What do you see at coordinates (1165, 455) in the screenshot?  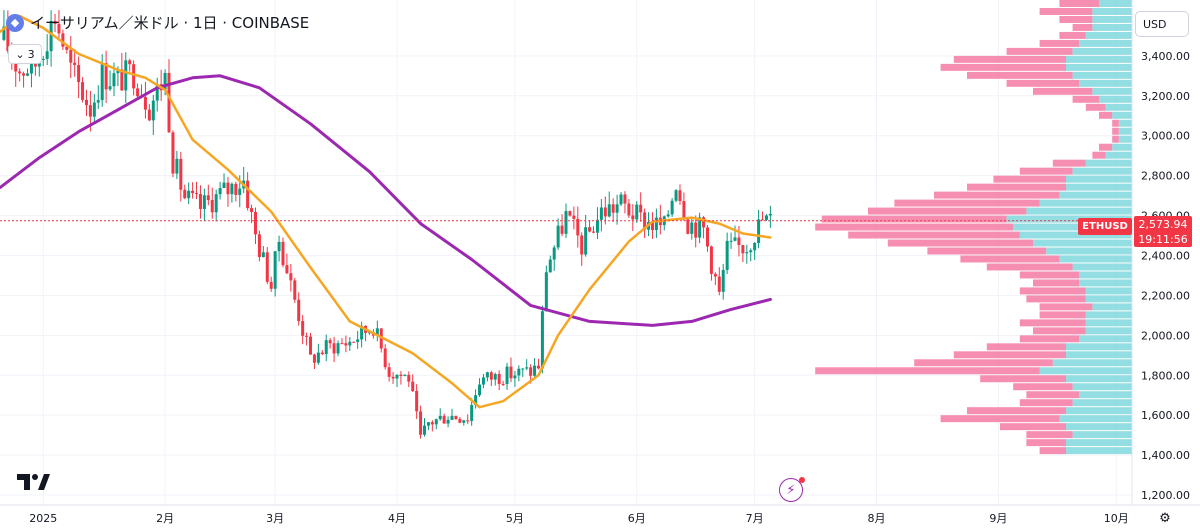 I see `price-tick-label: 1,400.00` at bounding box center [1165, 455].